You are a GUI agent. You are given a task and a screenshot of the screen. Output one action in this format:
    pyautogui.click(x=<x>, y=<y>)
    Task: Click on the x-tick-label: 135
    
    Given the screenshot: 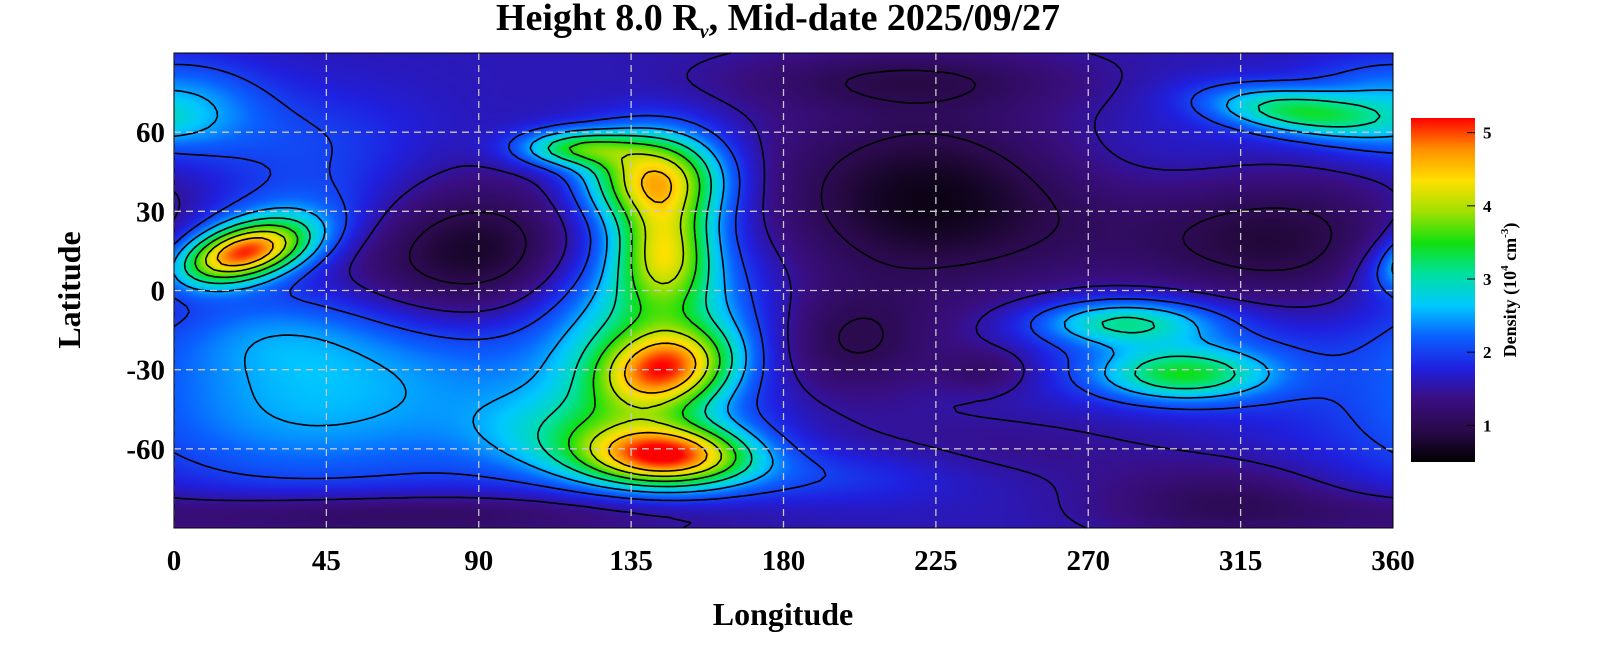 What is the action you would take?
    pyautogui.click(x=631, y=561)
    